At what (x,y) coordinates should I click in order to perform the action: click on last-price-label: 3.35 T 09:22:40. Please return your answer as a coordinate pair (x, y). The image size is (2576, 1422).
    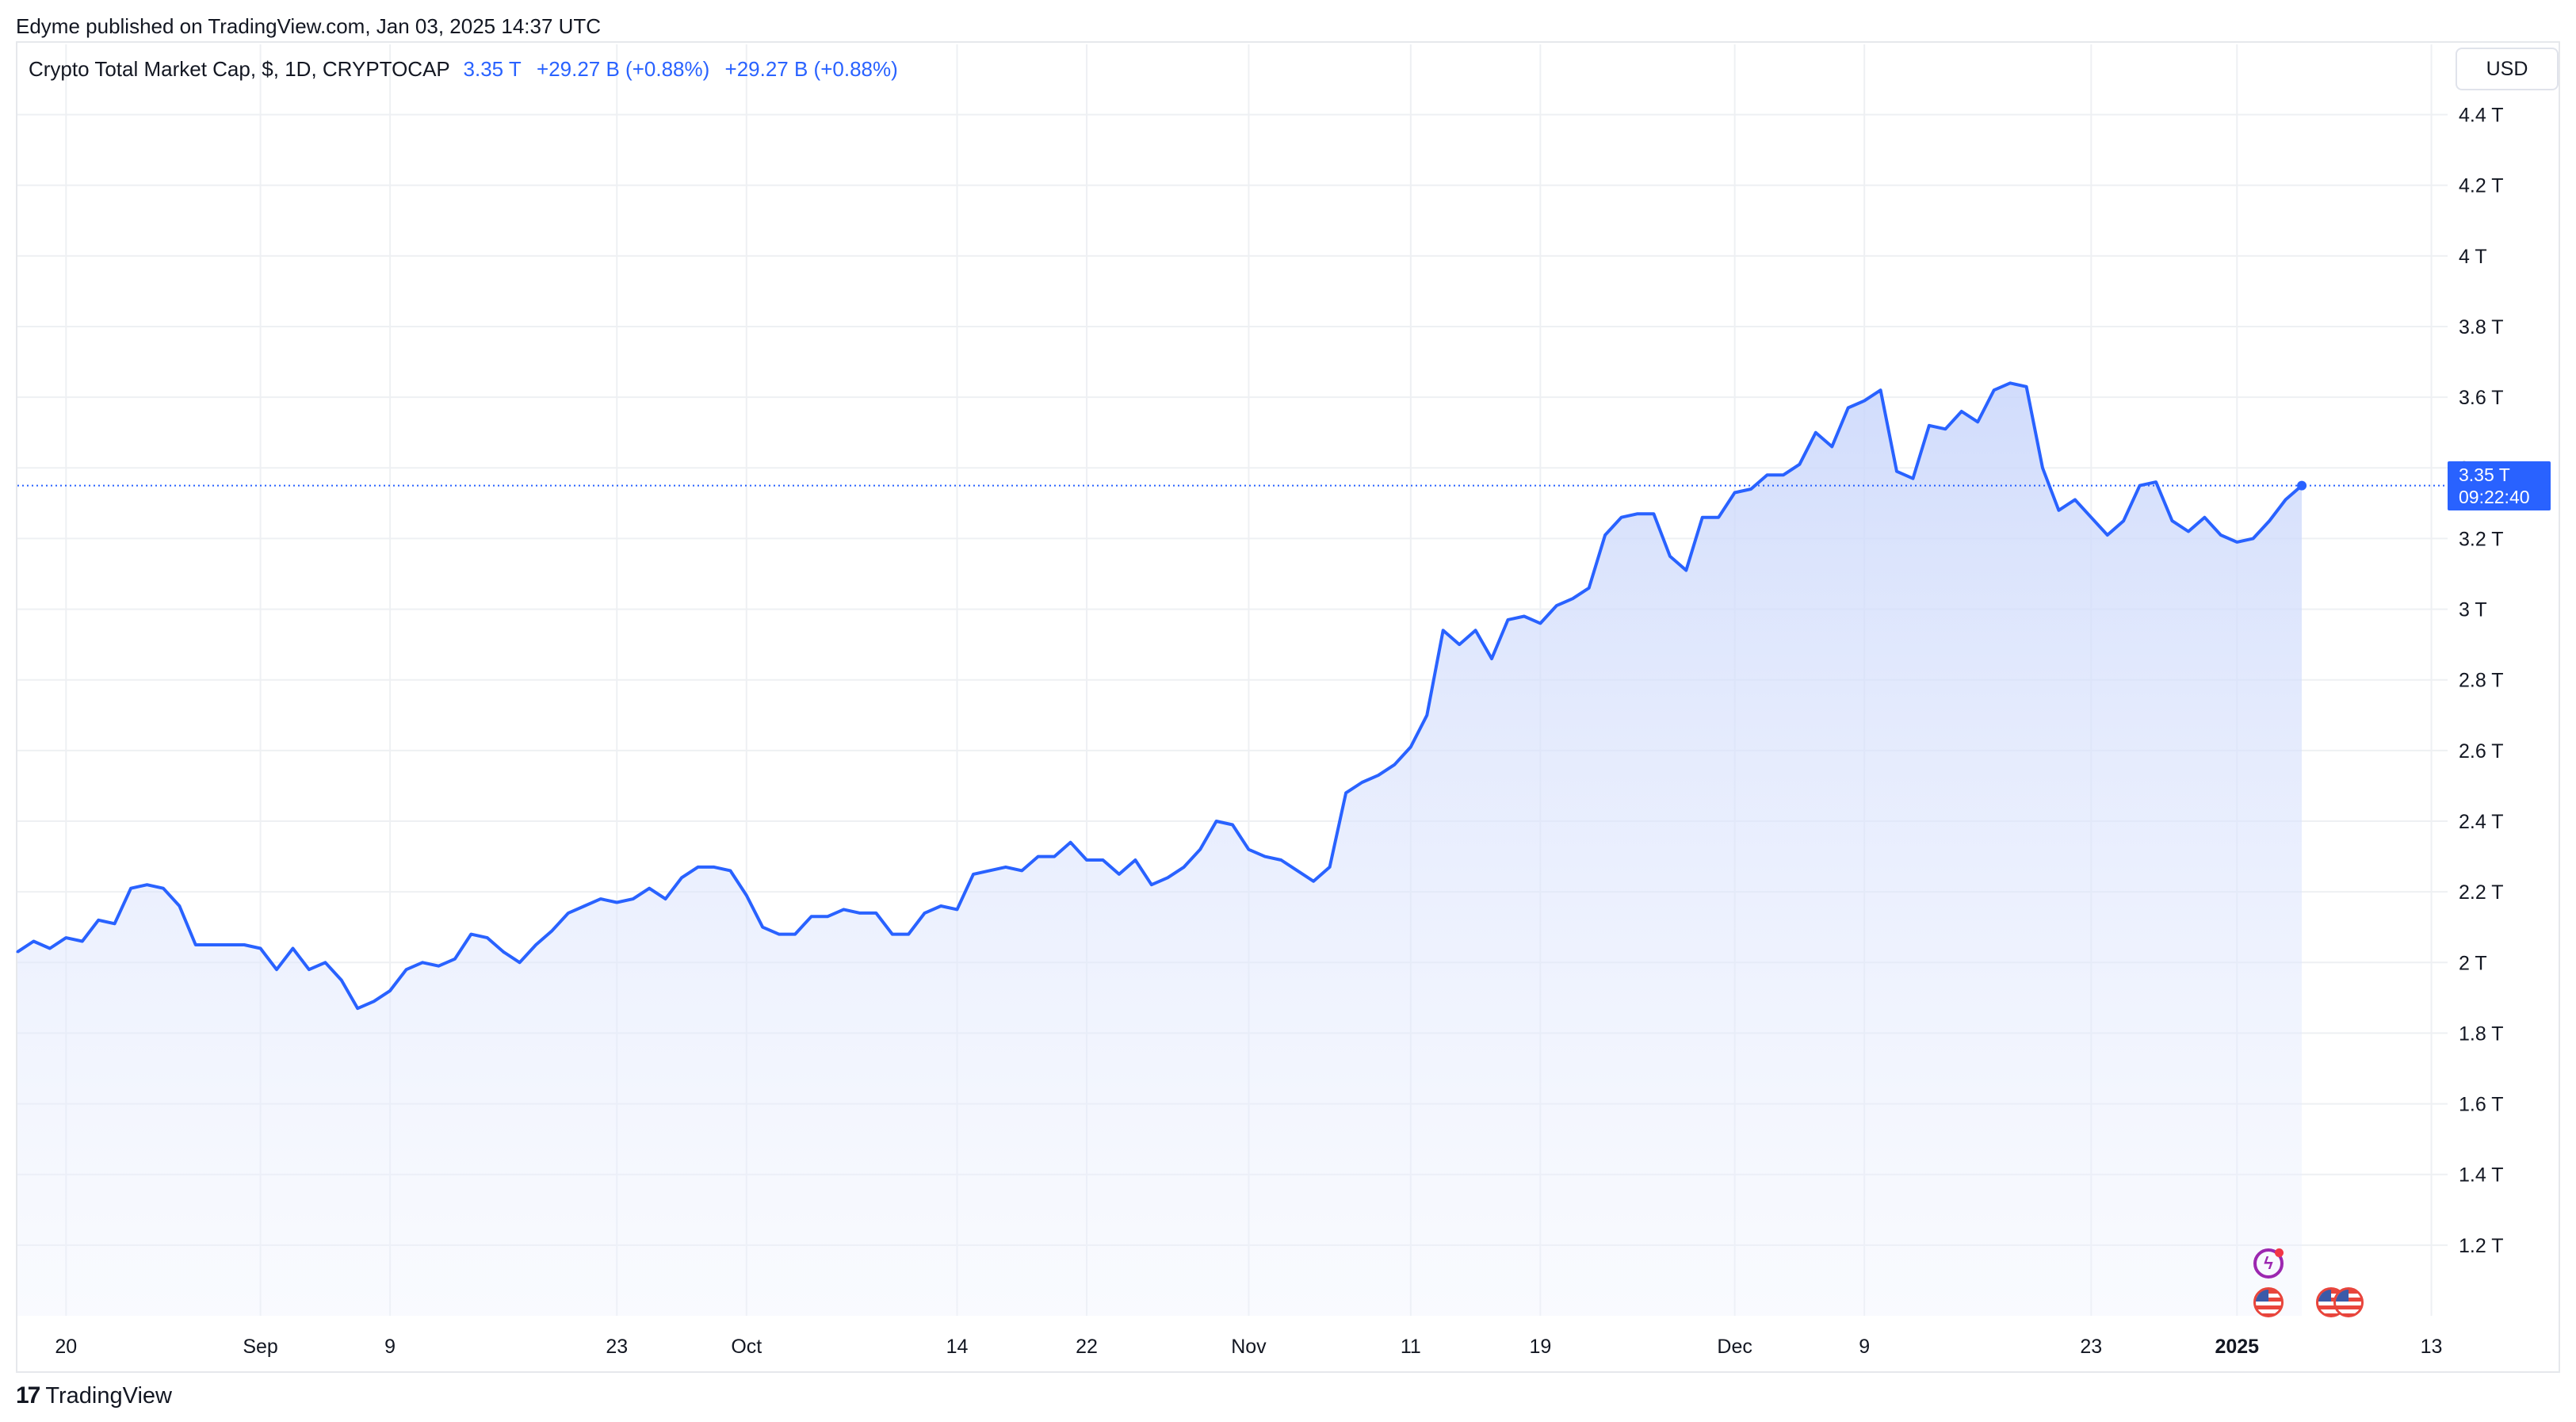
    Looking at the image, I should click on (2499, 485).